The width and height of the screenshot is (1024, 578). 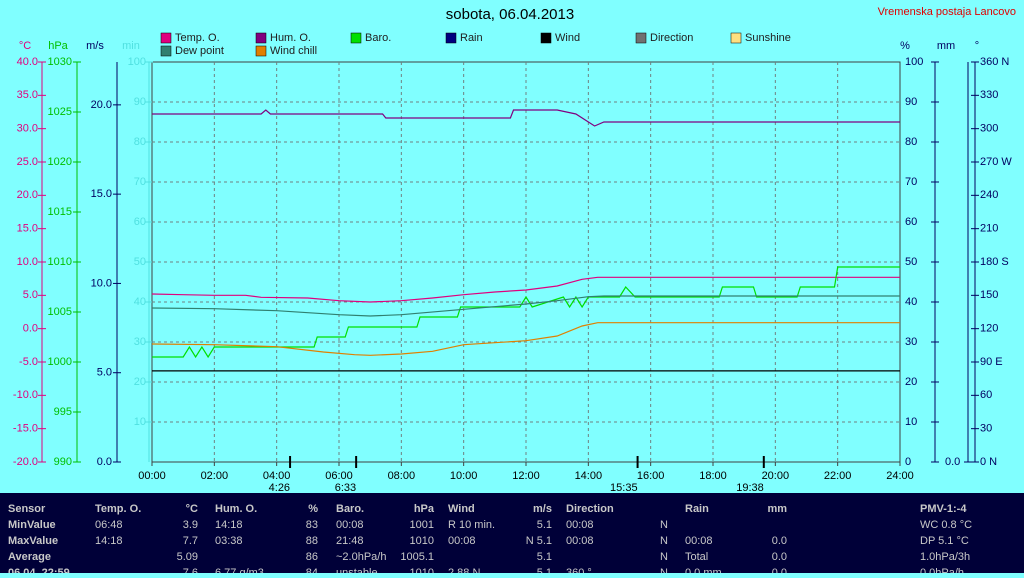 I want to click on y-tick-label: 1005, so click(x=60, y=312).